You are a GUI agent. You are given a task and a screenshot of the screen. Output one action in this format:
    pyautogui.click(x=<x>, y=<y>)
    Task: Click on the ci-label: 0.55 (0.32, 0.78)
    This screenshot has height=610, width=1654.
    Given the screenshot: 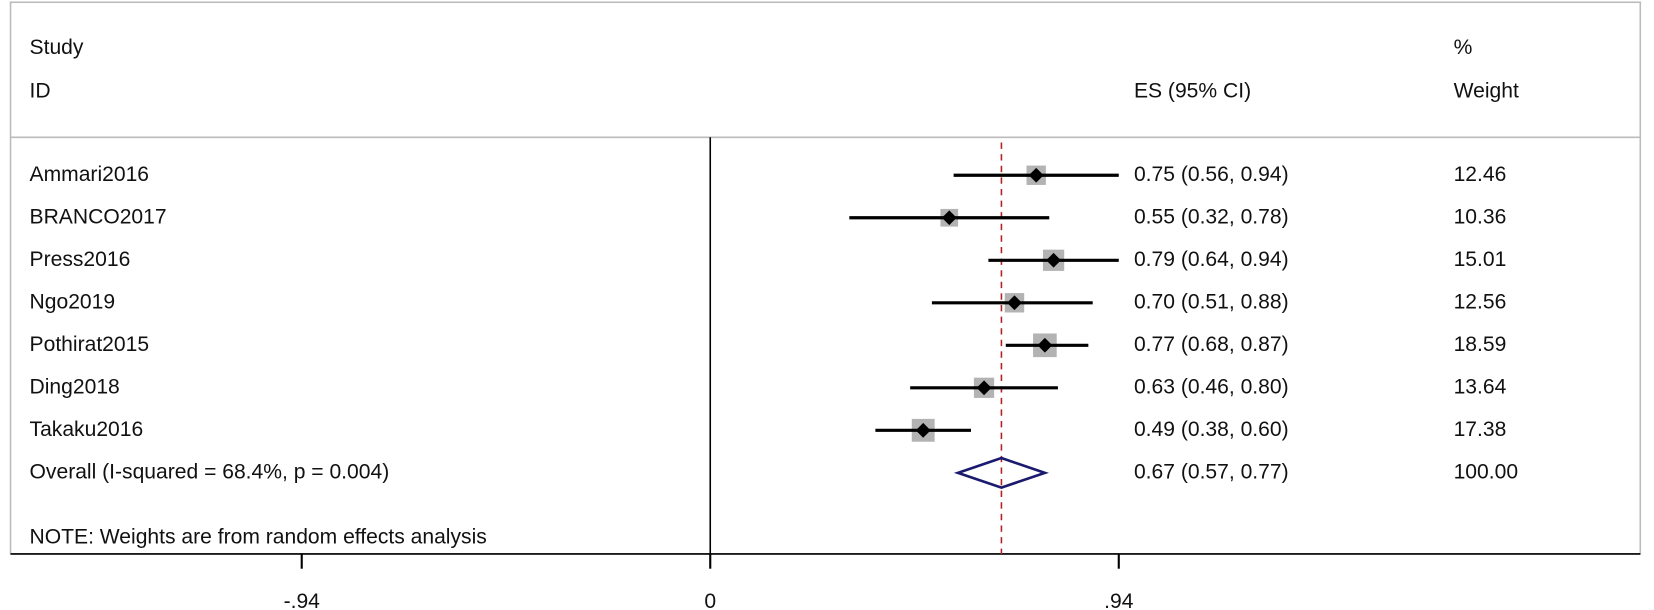 What is the action you would take?
    pyautogui.click(x=1211, y=216)
    